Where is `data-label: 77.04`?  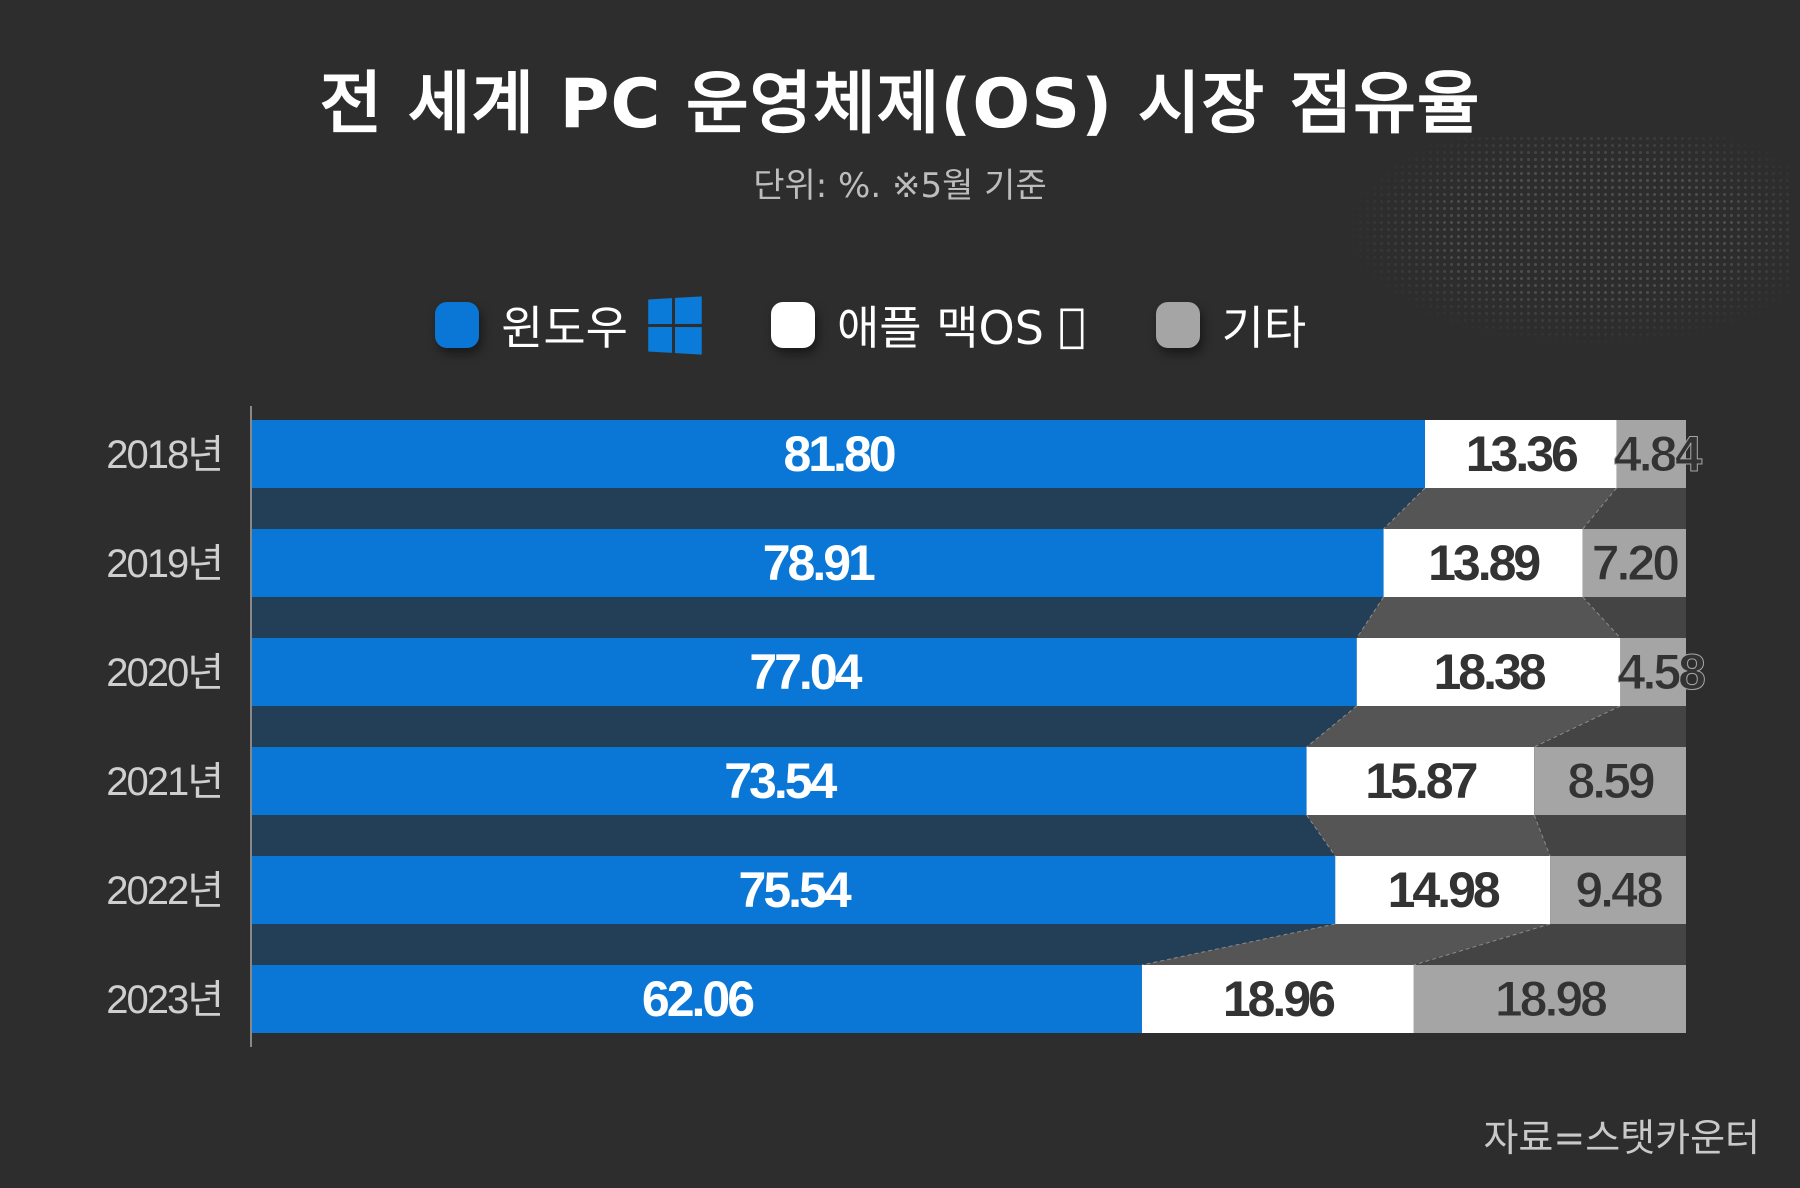 data-label: 77.04 is located at coordinates (805, 672).